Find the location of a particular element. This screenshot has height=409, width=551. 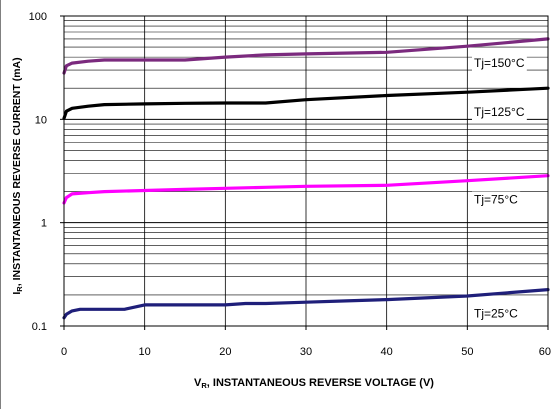

series-label: Tj=75°C is located at coordinates (496, 199).